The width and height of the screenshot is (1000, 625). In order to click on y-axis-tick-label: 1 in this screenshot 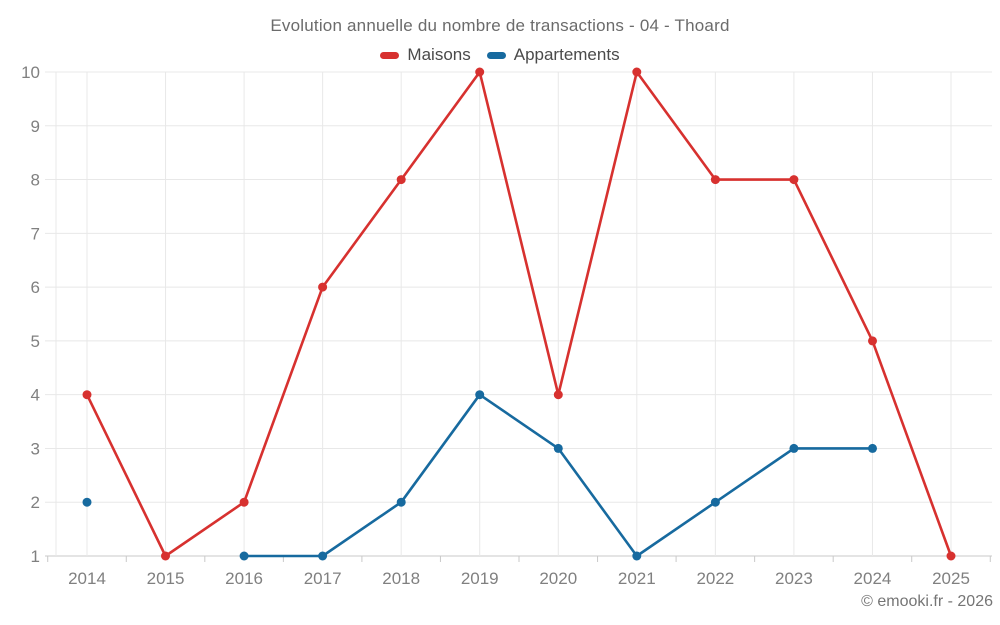, I will do `click(35, 556)`.